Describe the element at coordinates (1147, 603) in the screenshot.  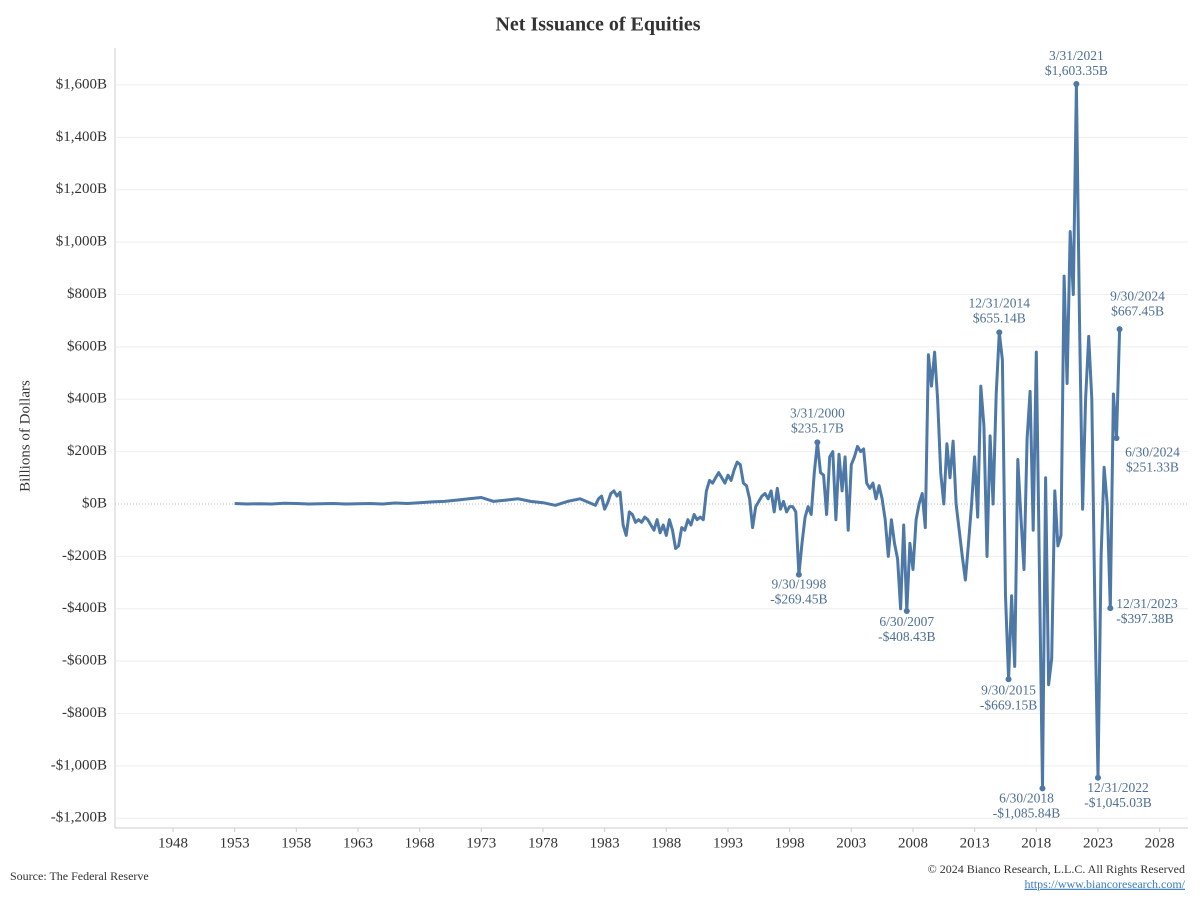
I see `annotation-date: 12/31/2023` at that location.